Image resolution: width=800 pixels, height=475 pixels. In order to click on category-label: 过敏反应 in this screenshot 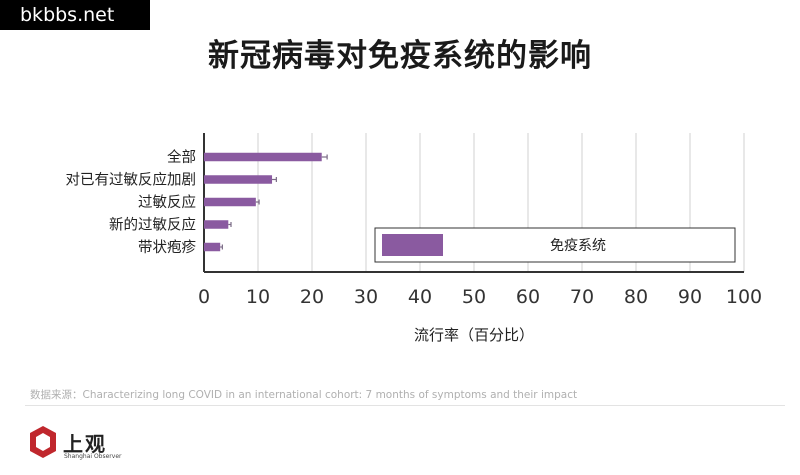, I will do `click(167, 202)`.